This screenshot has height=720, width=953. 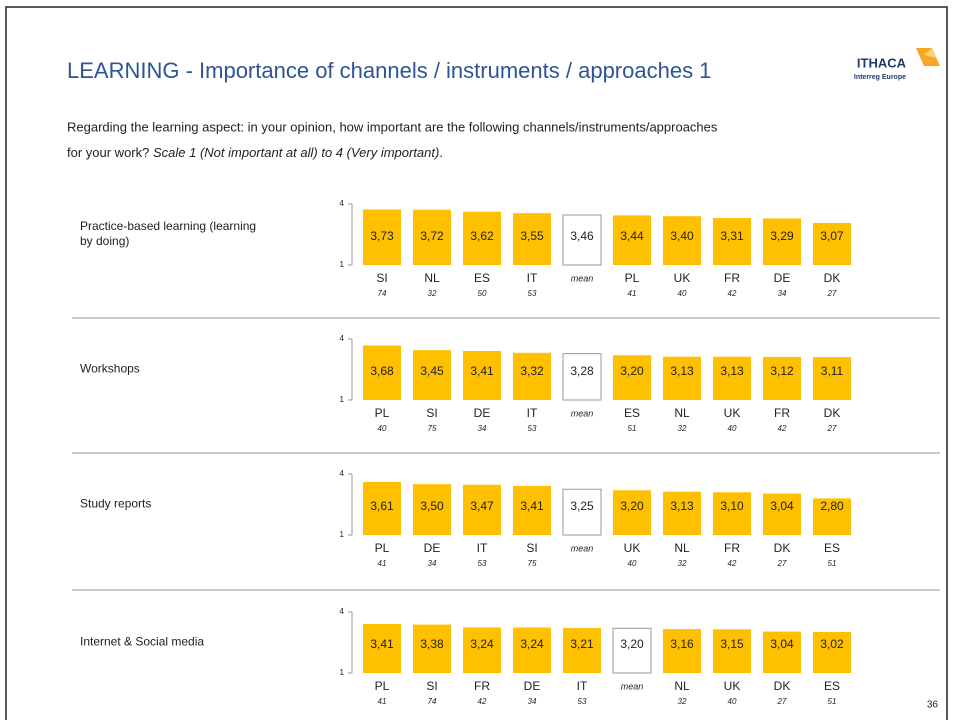 What do you see at coordinates (441, 152) in the screenshot?
I see `subtitle-end: .` at bounding box center [441, 152].